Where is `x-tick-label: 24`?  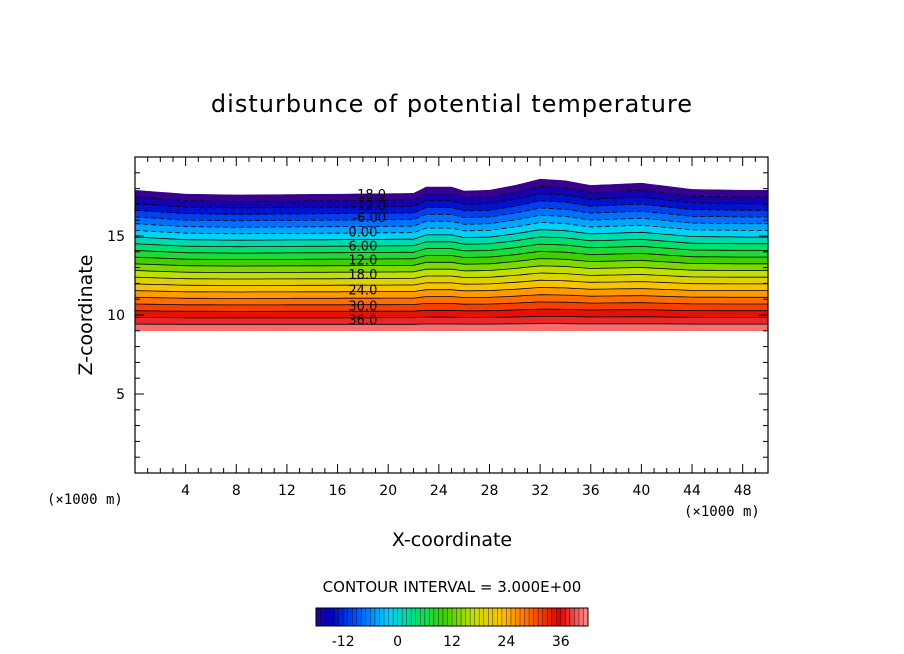 x-tick-label: 24 is located at coordinates (439, 491).